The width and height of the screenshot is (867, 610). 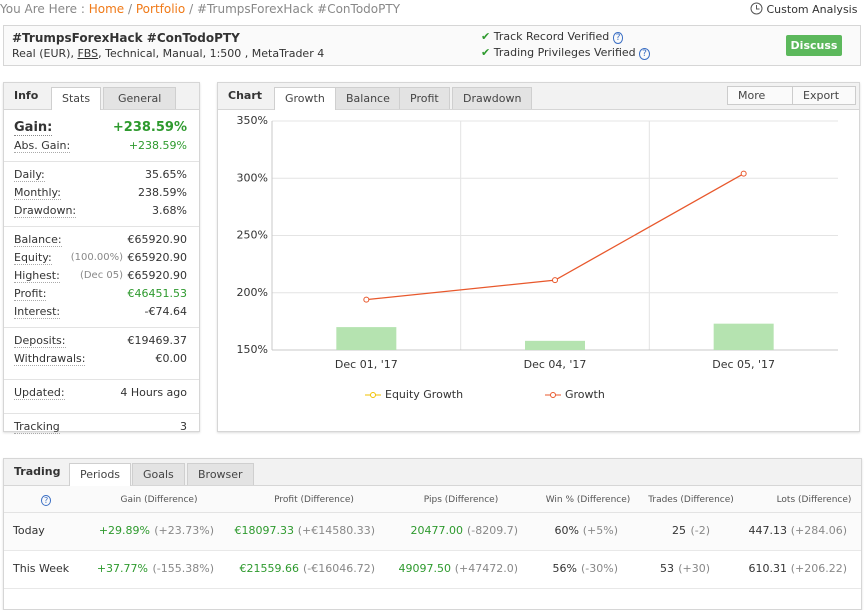 I want to click on panel-label: Info, so click(x=26, y=95).